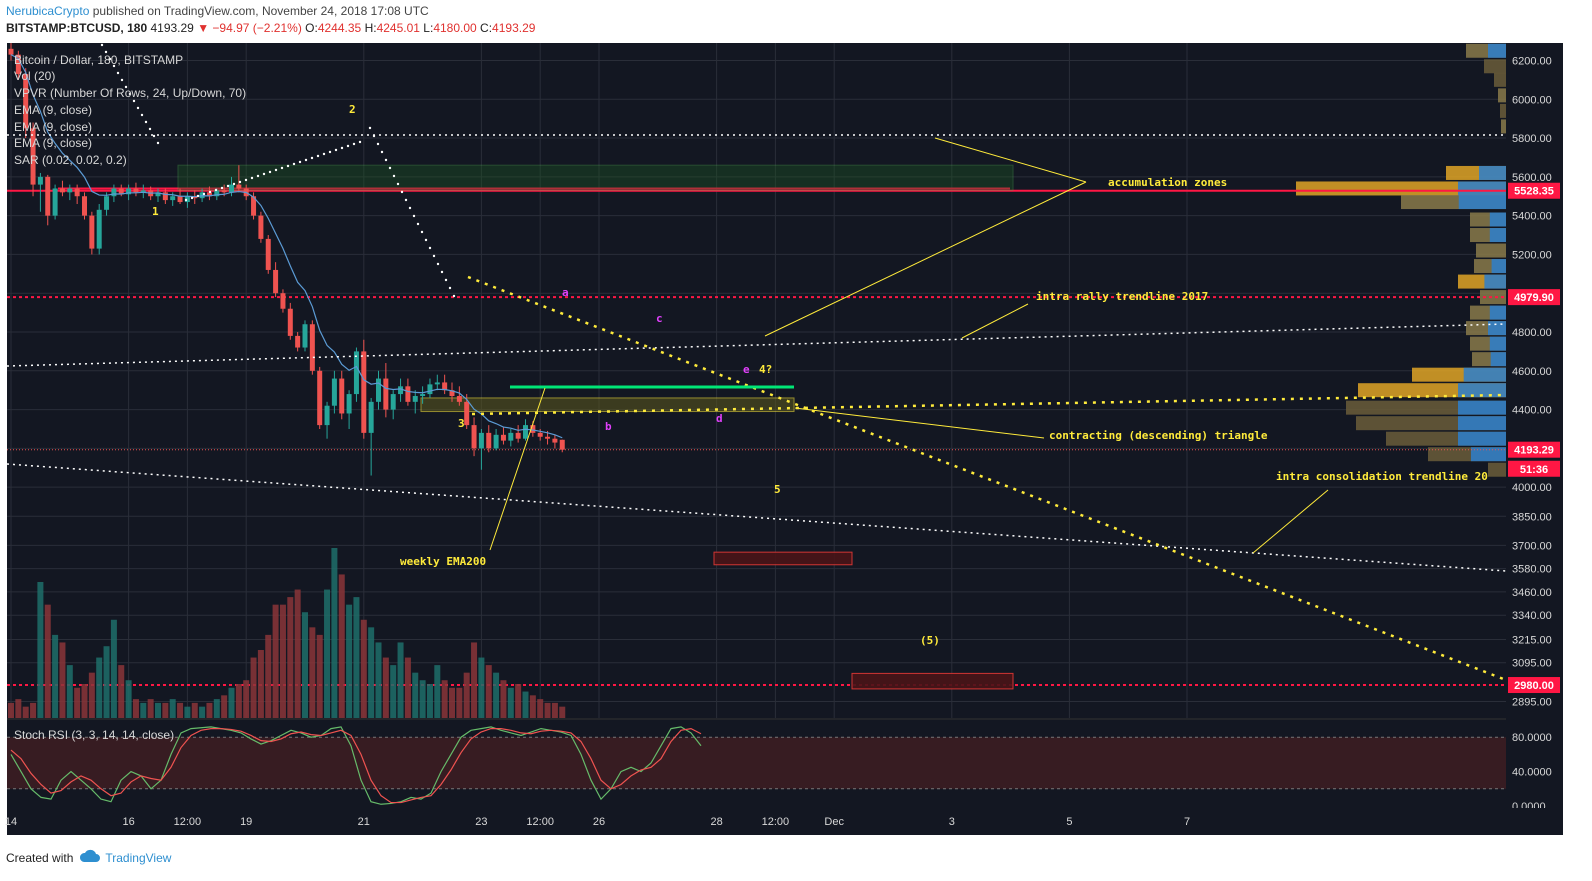 Image resolution: width=1592 pixels, height=881 pixels. Describe the element at coordinates (428, 28) in the screenshot. I see `low-label: L:` at that location.